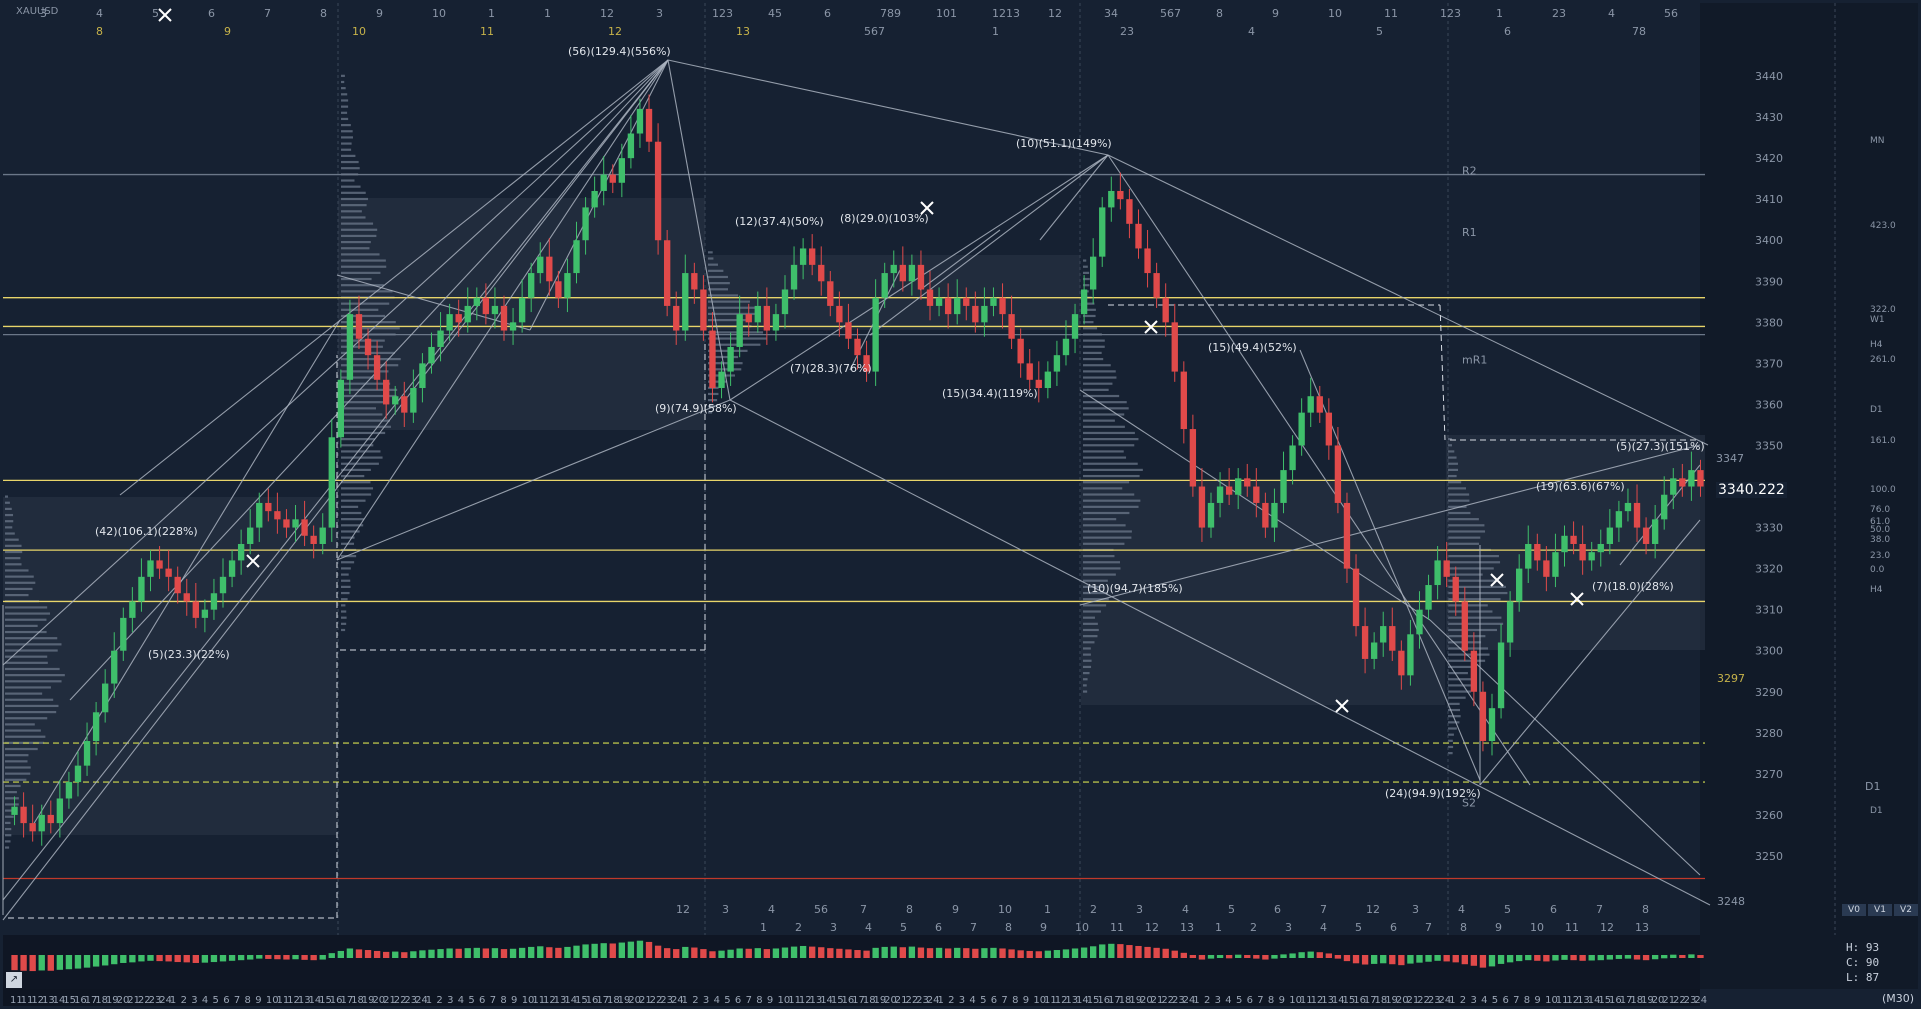 The width and height of the screenshot is (1921, 1009). What do you see at coordinates (1251, 31) in the screenshot?
I see `count-top-2: 4` at bounding box center [1251, 31].